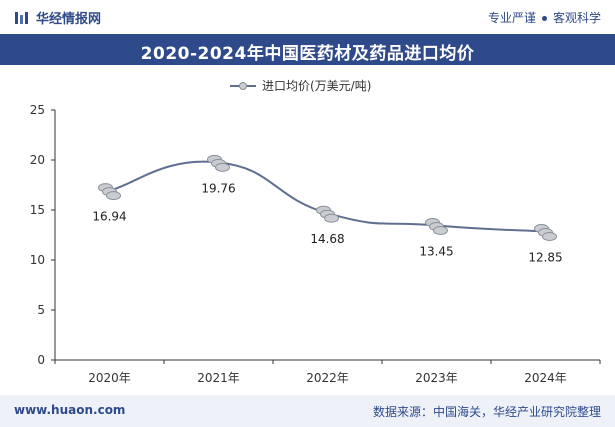 The width and height of the screenshot is (615, 427). Describe the element at coordinates (37, 260) in the screenshot. I see `y-tick-label: 10` at that location.